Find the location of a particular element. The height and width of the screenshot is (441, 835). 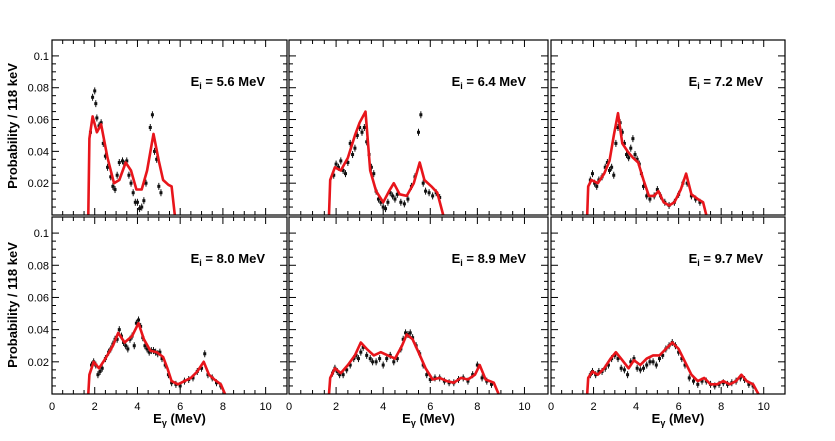

panel-label: Ei = 5.6 MeV is located at coordinates (228, 82).